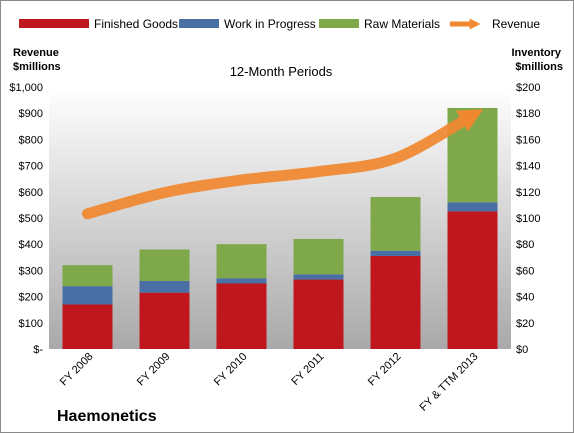 The image size is (574, 433). I want to click on right-tick-label: $100, so click(528, 219).